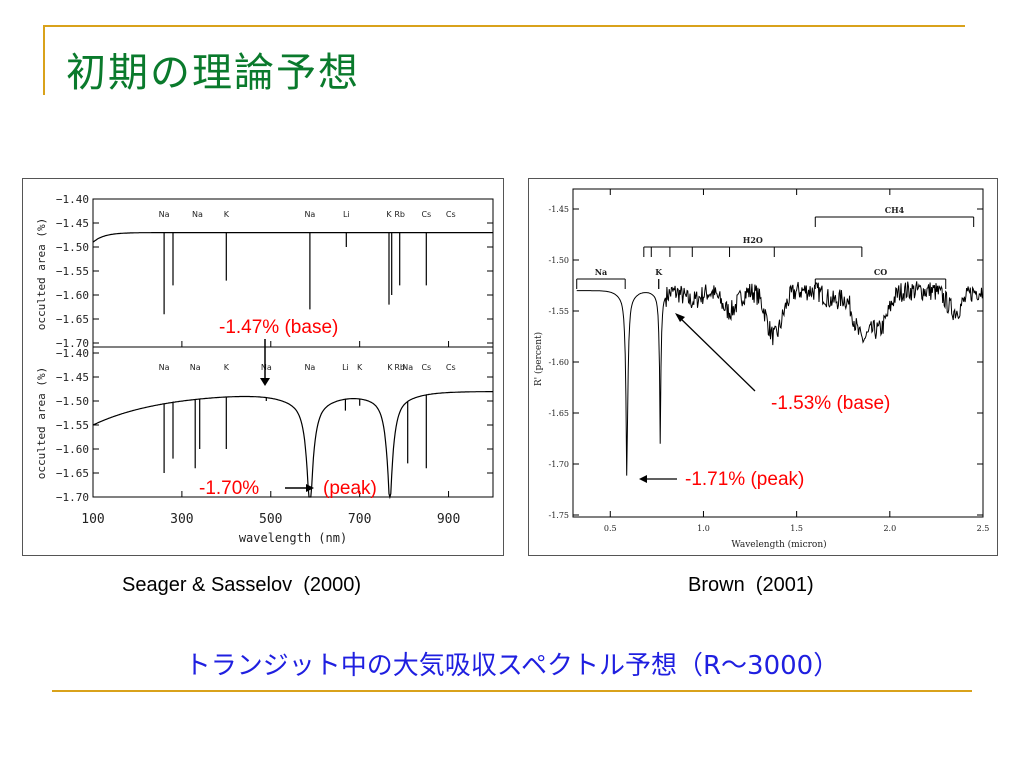  I want to click on band-ch4-label: CH4, so click(895, 210).